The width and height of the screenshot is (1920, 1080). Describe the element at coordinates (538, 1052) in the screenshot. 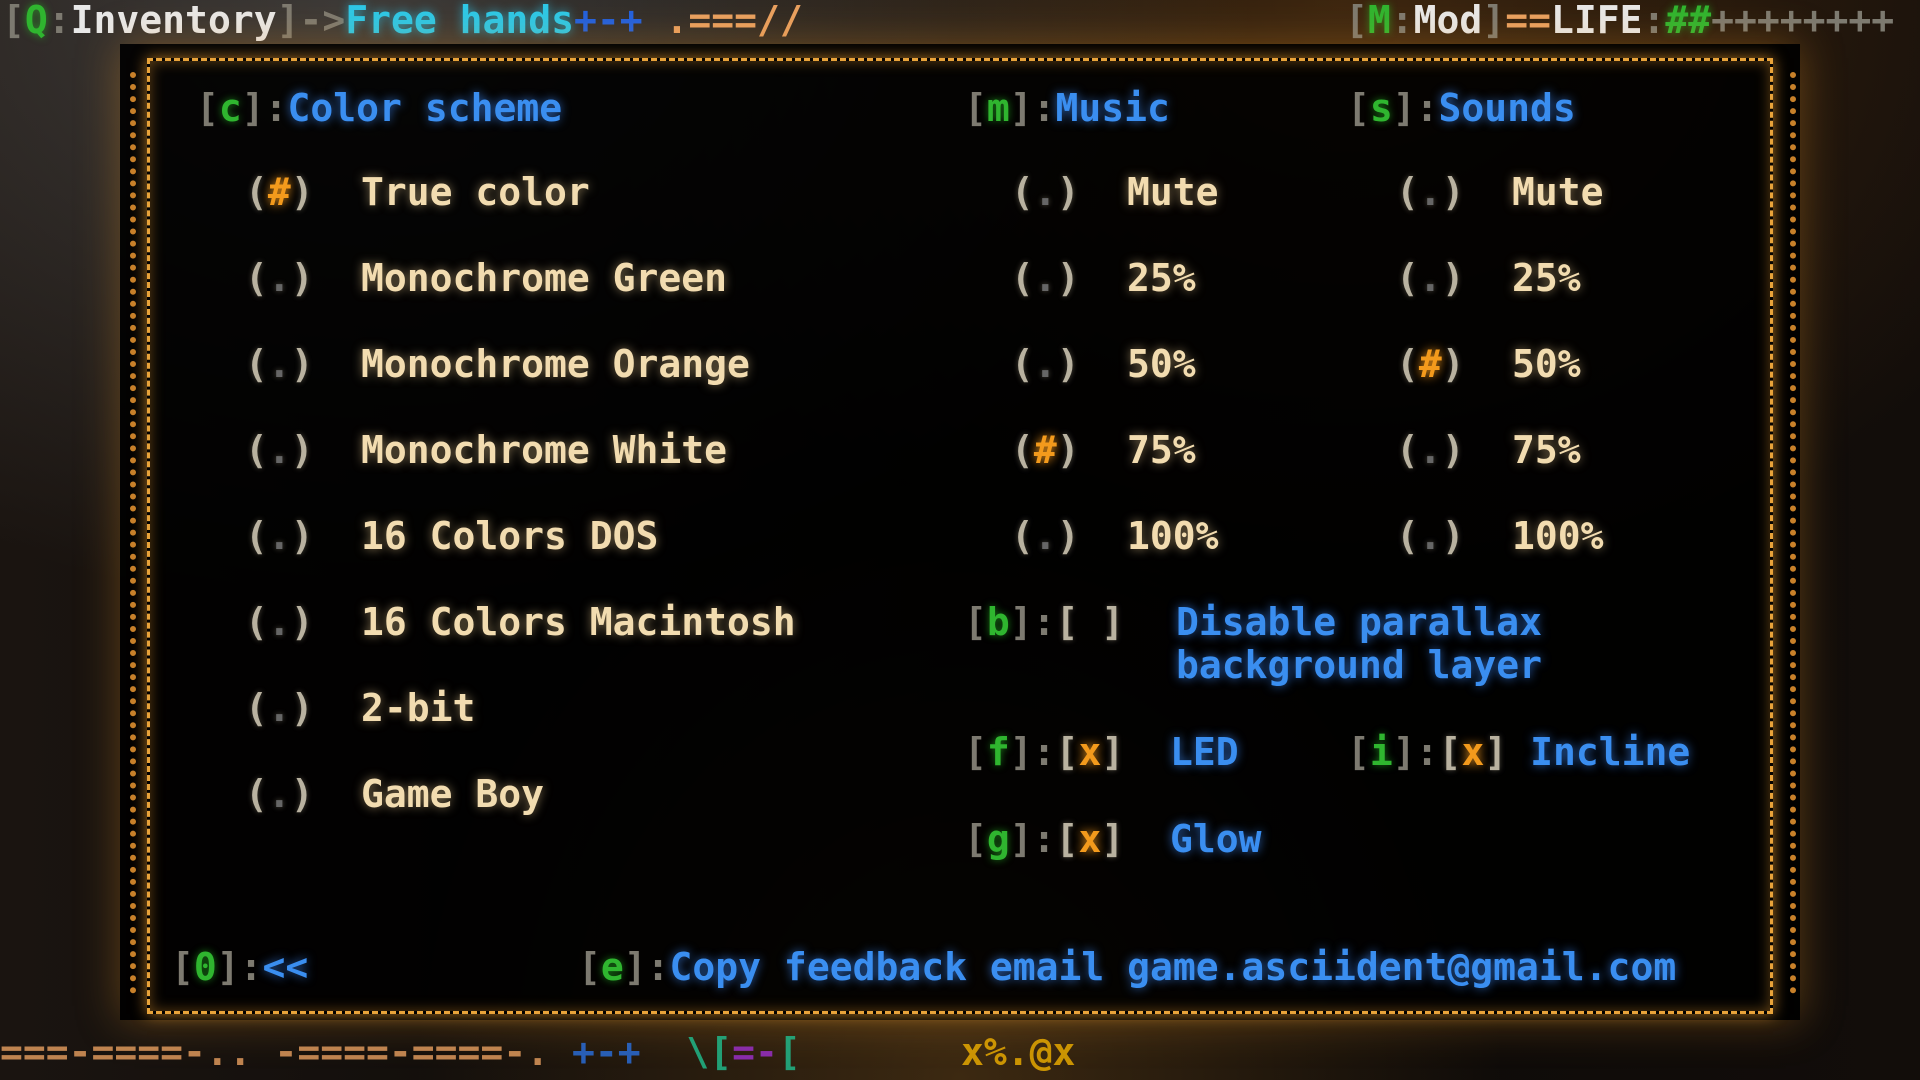

I see `ground-decoration: ===-====-.. -====-====-. +-+ \[=-[ x%.@x` at that location.